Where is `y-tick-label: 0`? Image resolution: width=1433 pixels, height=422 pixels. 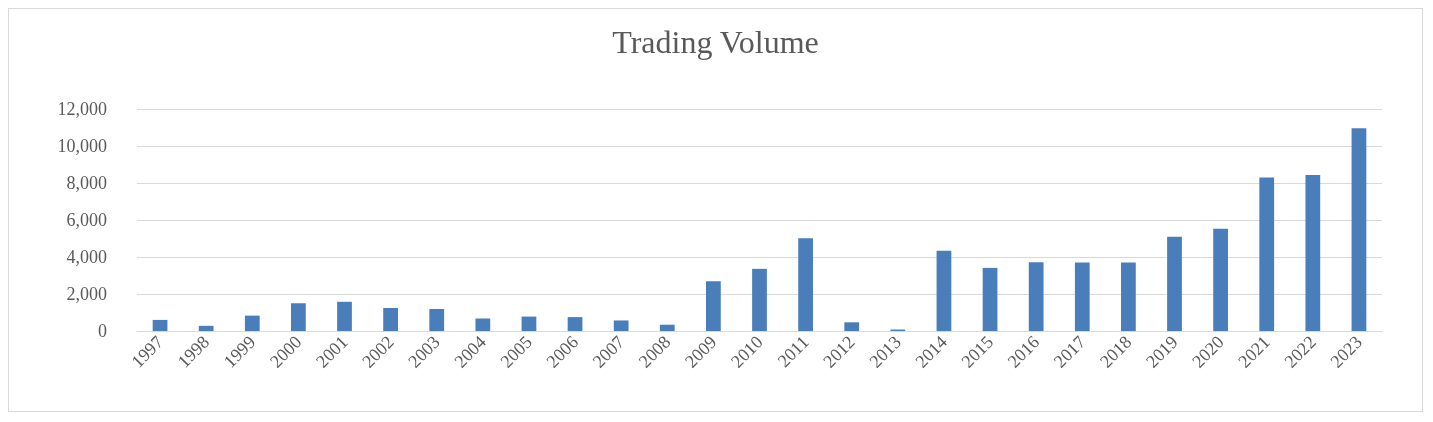 y-tick-label: 0 is located at coordinates (102, 331).